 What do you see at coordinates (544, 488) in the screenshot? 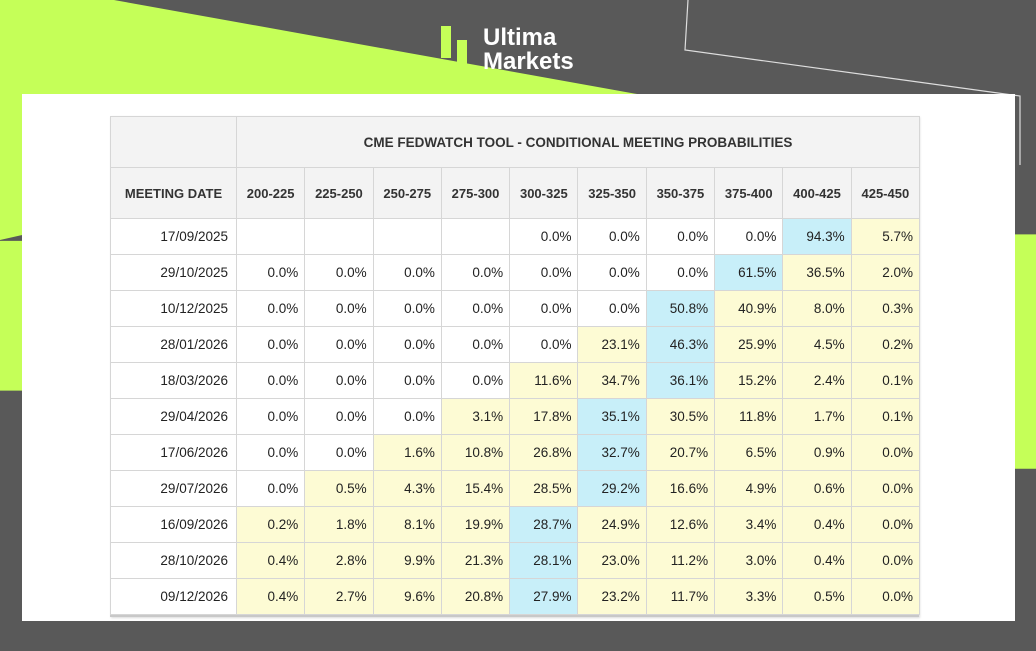
I see `probability-cell: 28.5%` at bounding box center [544, 488].